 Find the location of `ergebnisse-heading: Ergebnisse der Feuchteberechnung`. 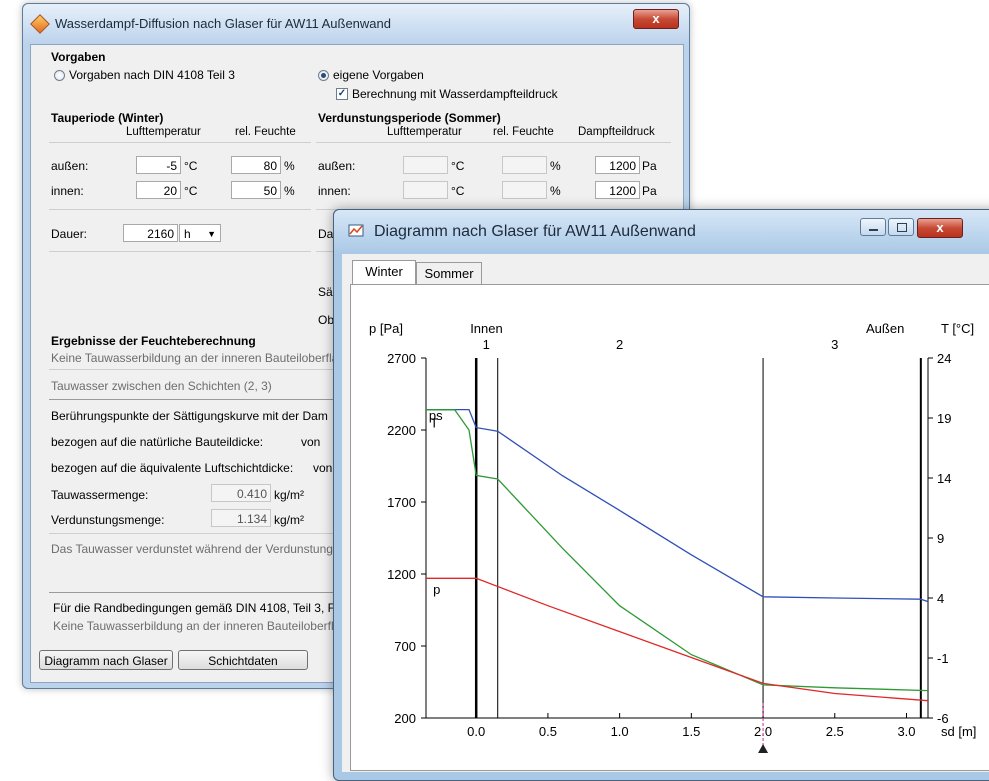

ergebnisse-heading: Ergebnisse der Feuchteberechnung is located at coordinates (153, 341).